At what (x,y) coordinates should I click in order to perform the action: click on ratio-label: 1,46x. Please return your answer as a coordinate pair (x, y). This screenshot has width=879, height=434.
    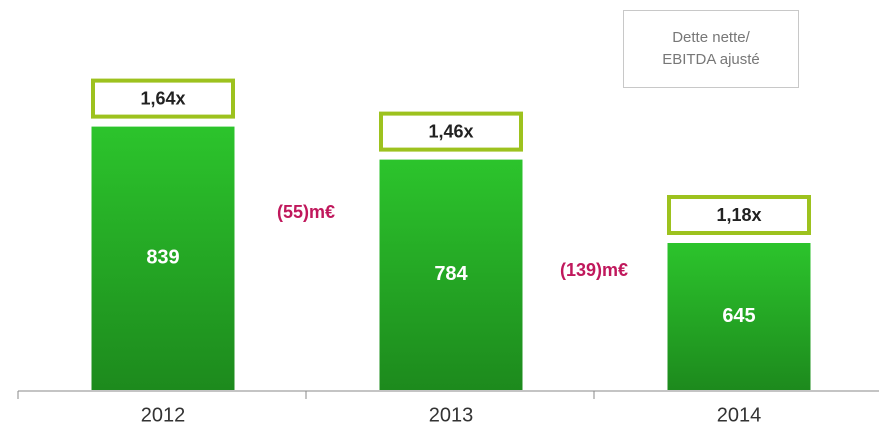
    Looking at the image, I should click on (450, 131).